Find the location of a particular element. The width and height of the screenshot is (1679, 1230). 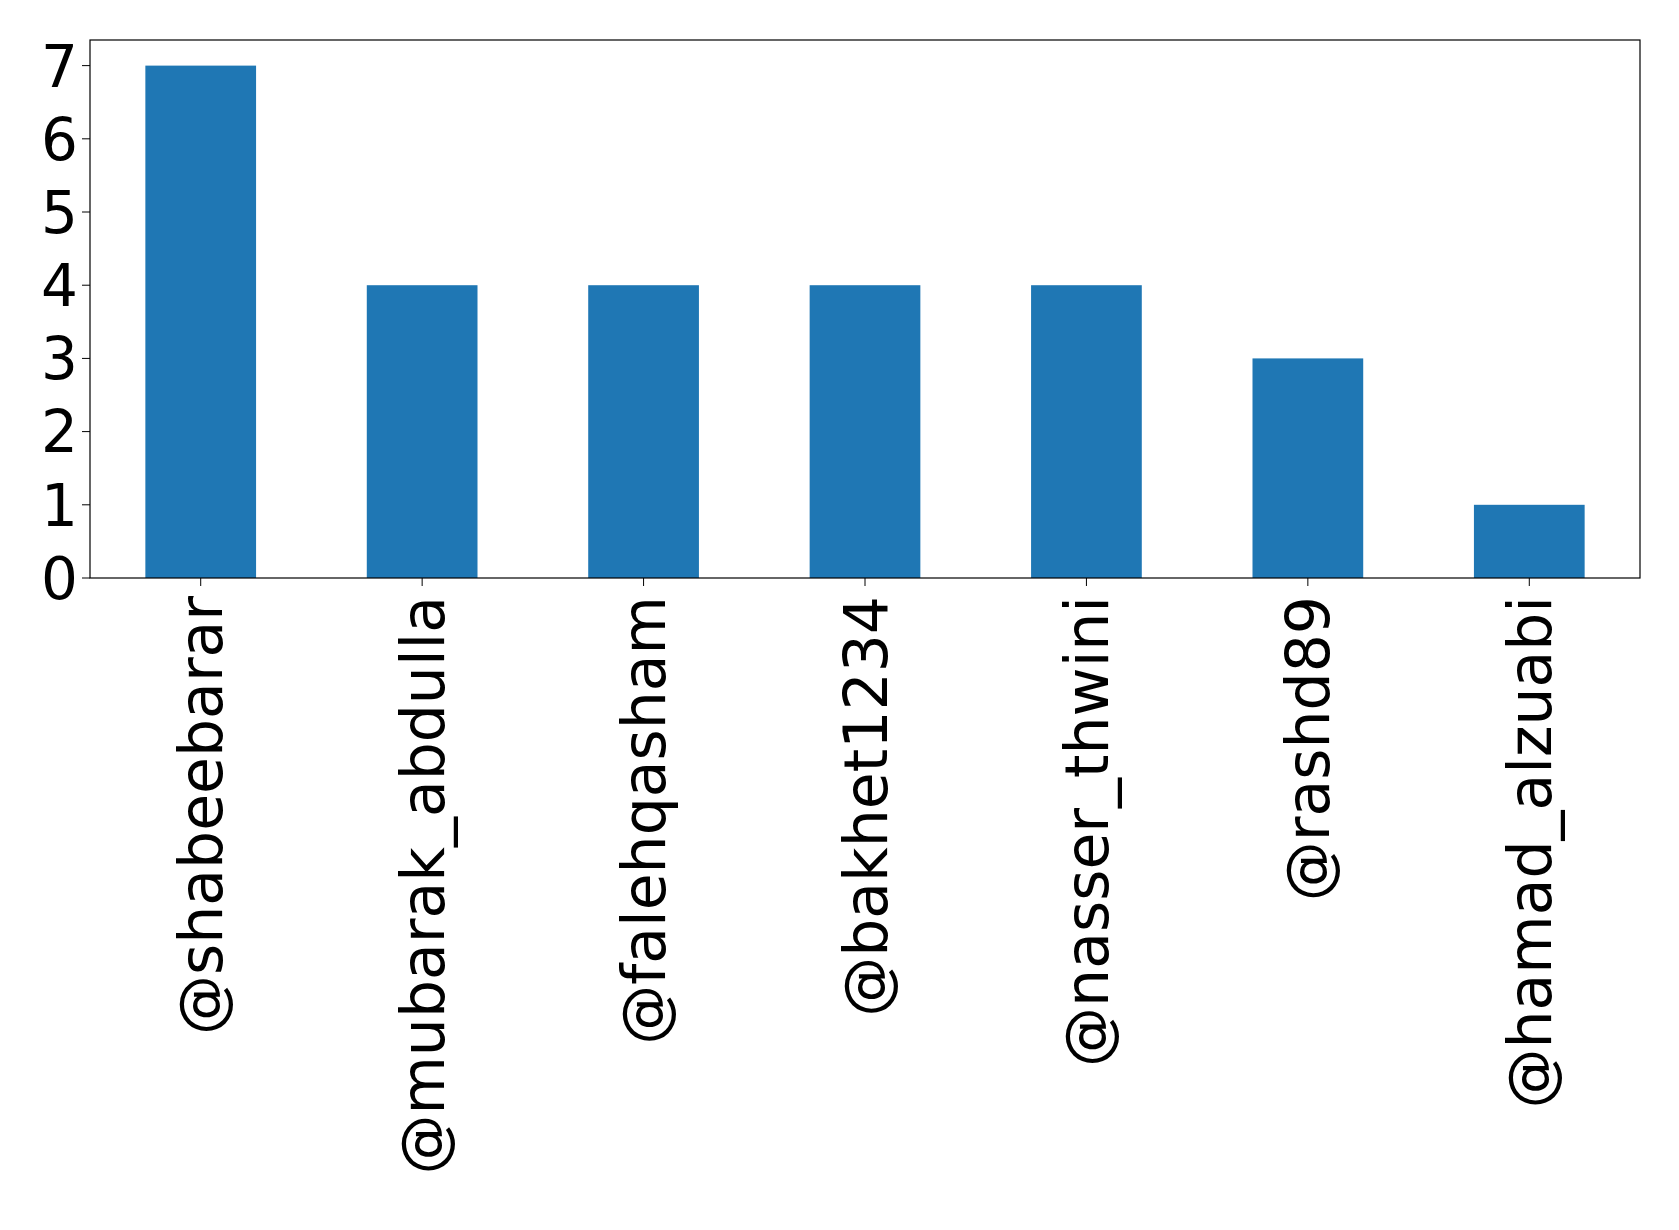

x-tick-label: @shabeebarar is located at coordinates (201, 815).